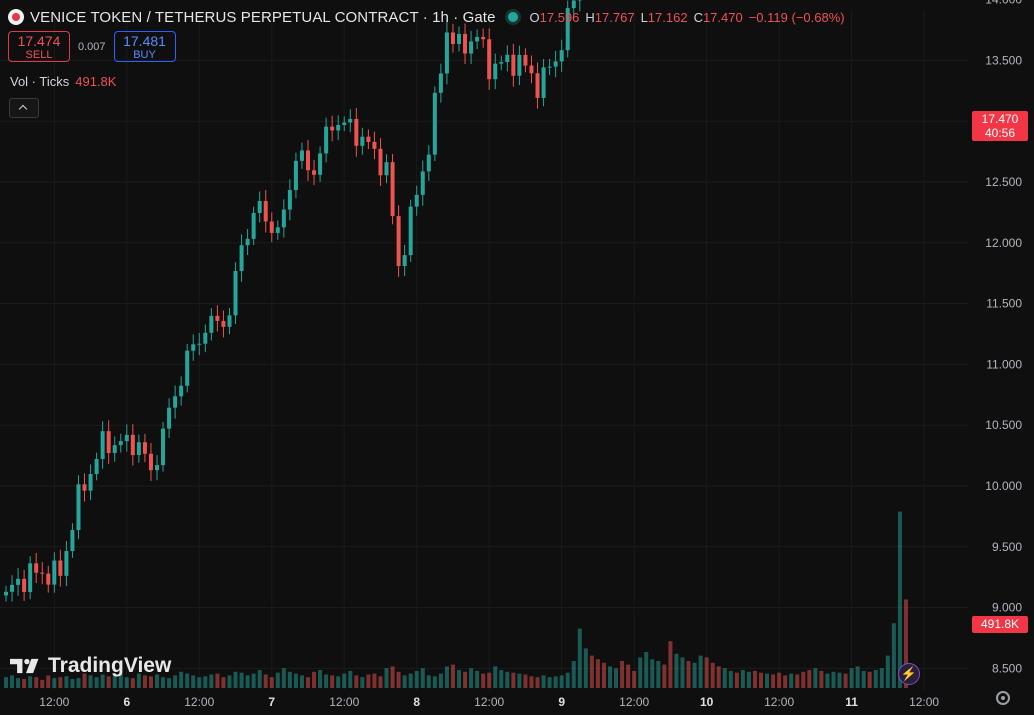 The width and height of the screenshot is (1034, 715). I want to click on price-tick-label: 14.000, so click(1003, 3).